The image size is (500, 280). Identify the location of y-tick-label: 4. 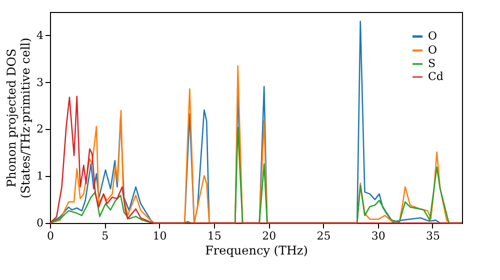
(40, 35).